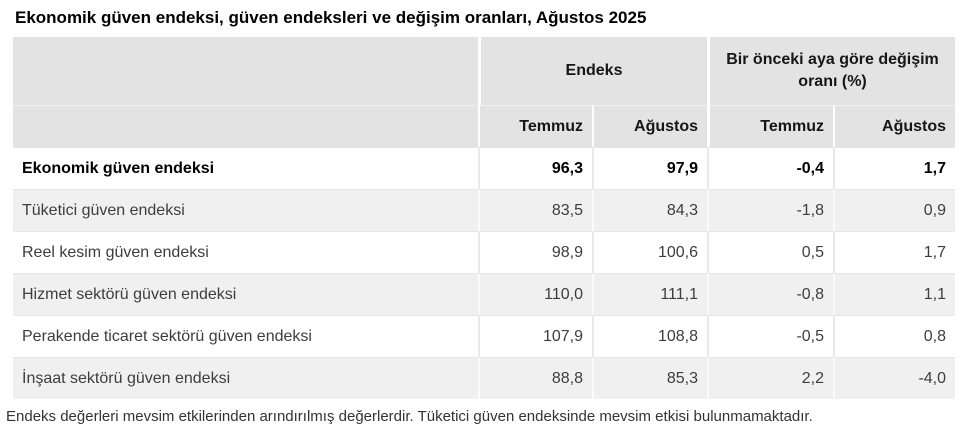 The image size is (975, 443). Describe the element at coordinates (650, 378) in the screenshot. I see `cell-endeks-agustos: 85,3` at that location.